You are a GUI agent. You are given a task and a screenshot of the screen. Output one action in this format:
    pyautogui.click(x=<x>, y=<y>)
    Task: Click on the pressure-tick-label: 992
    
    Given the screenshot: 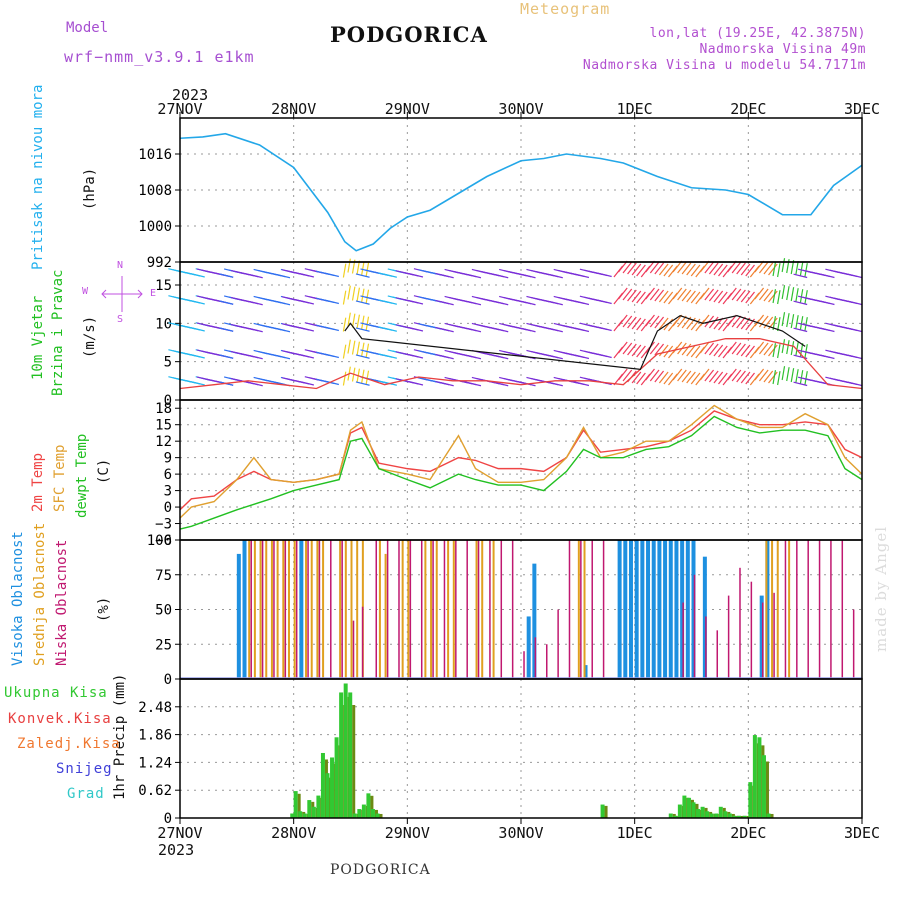 What is the action you would take?
    pyautogui.click(x=159, y=263)
    